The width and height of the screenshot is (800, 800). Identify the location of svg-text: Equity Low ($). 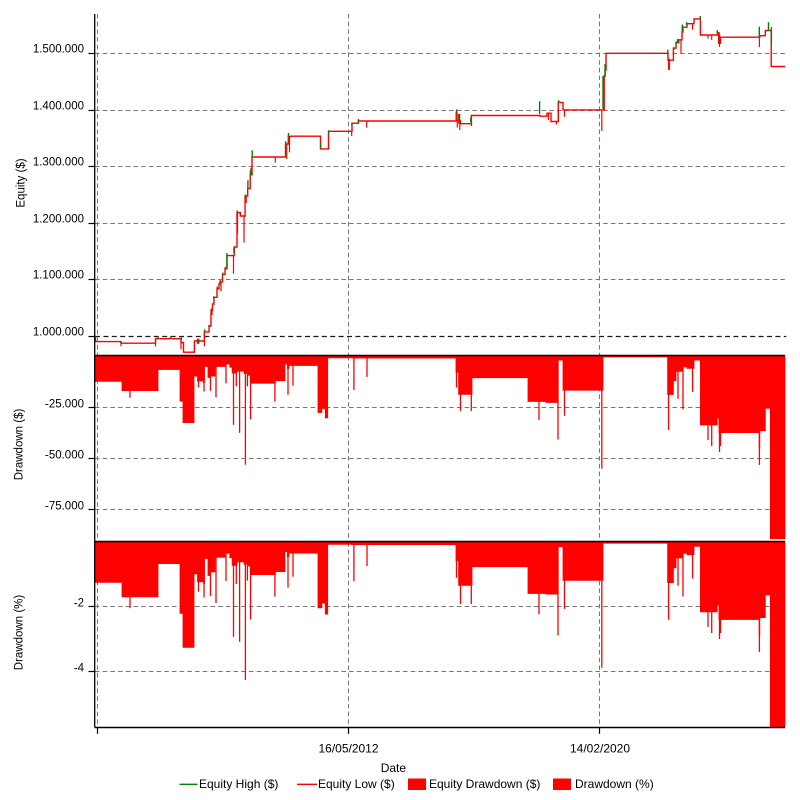
(356, 784).